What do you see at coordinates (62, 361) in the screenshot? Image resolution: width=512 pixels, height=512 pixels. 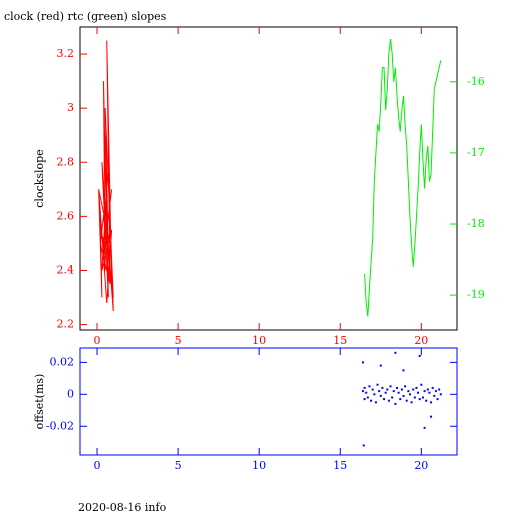 I see `y-tick-label: 0.02` at bounding box center [62, 361].